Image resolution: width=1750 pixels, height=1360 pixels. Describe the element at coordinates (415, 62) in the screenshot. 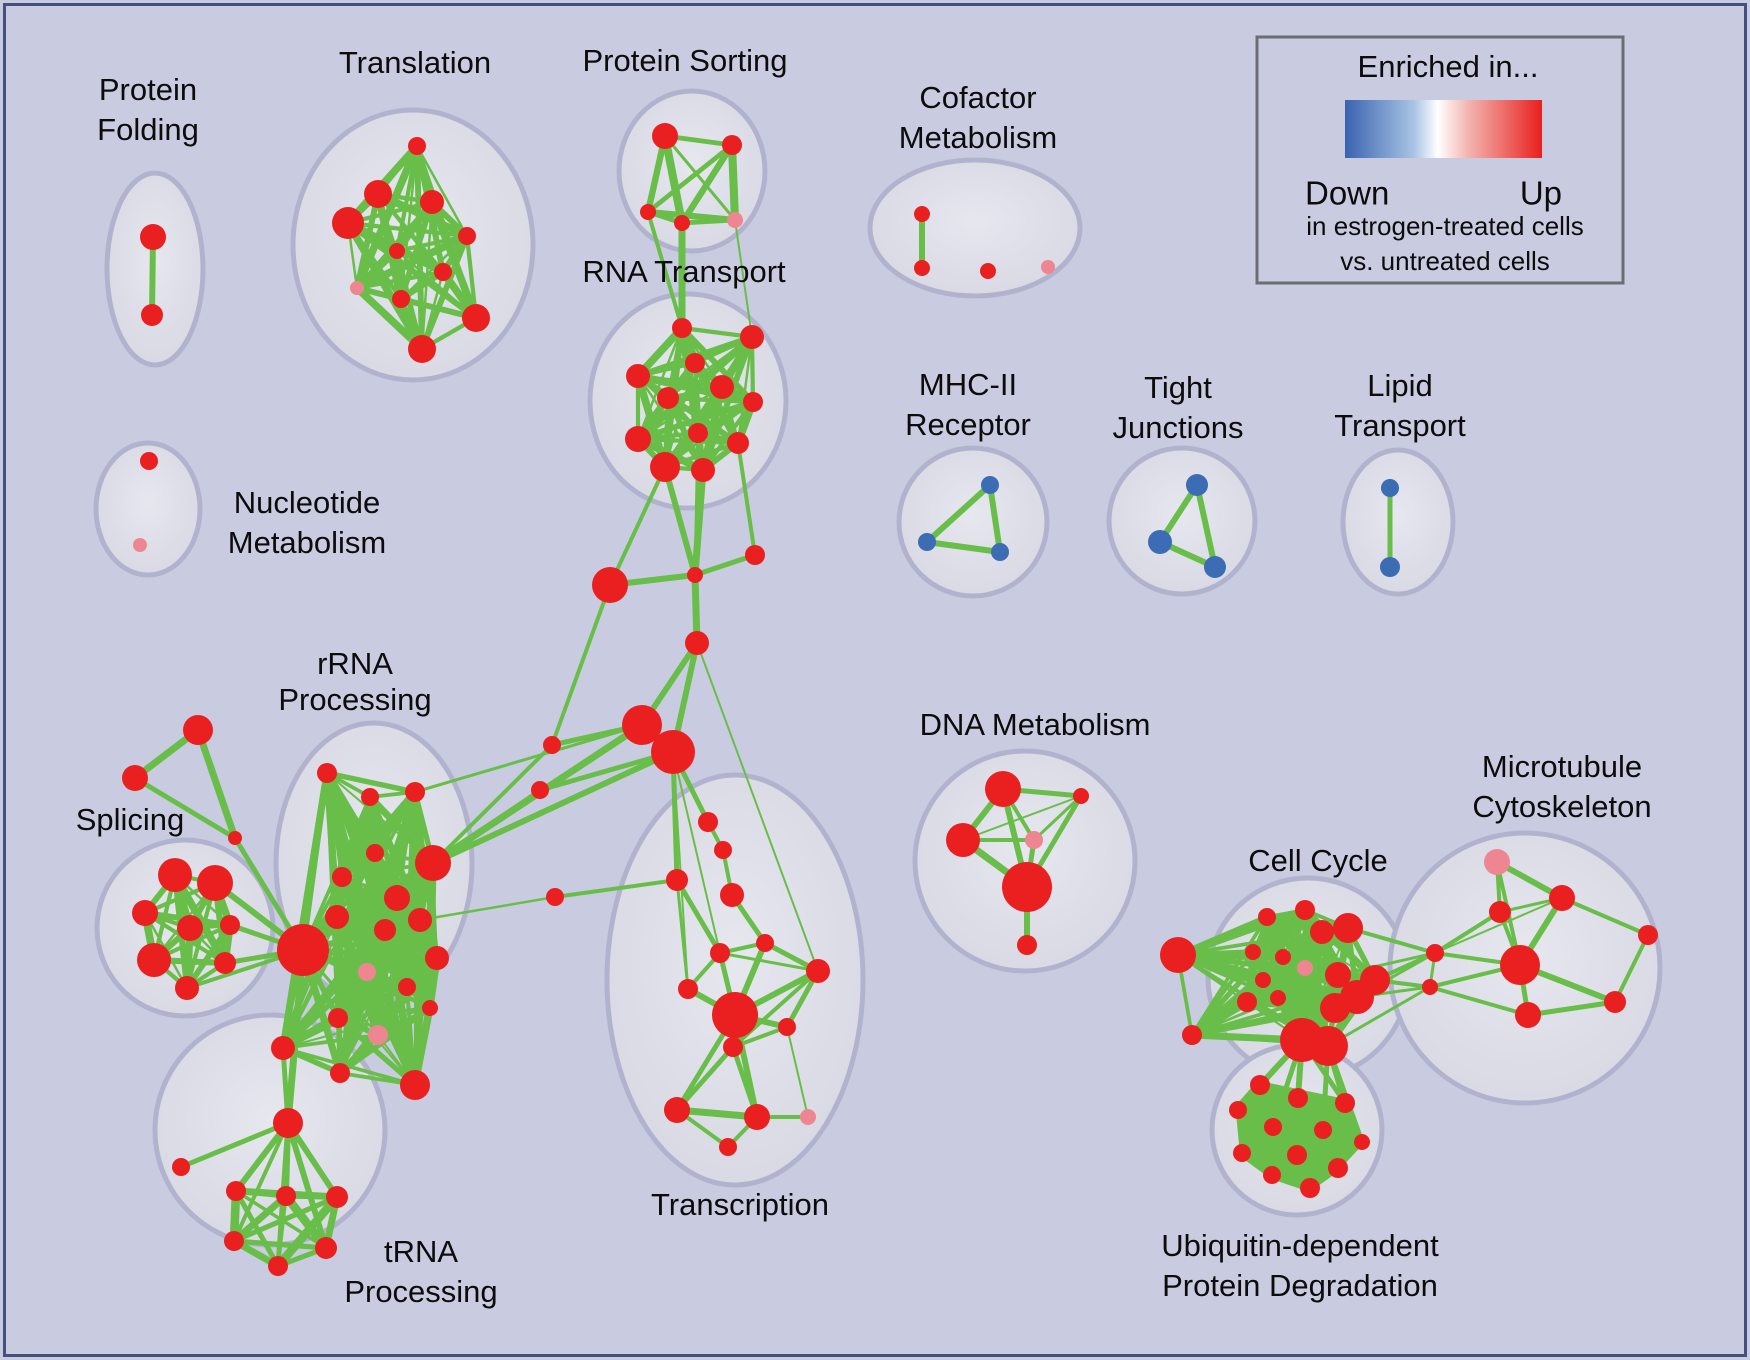

I see `cluster-label-translation-line1: Translation` at that location.